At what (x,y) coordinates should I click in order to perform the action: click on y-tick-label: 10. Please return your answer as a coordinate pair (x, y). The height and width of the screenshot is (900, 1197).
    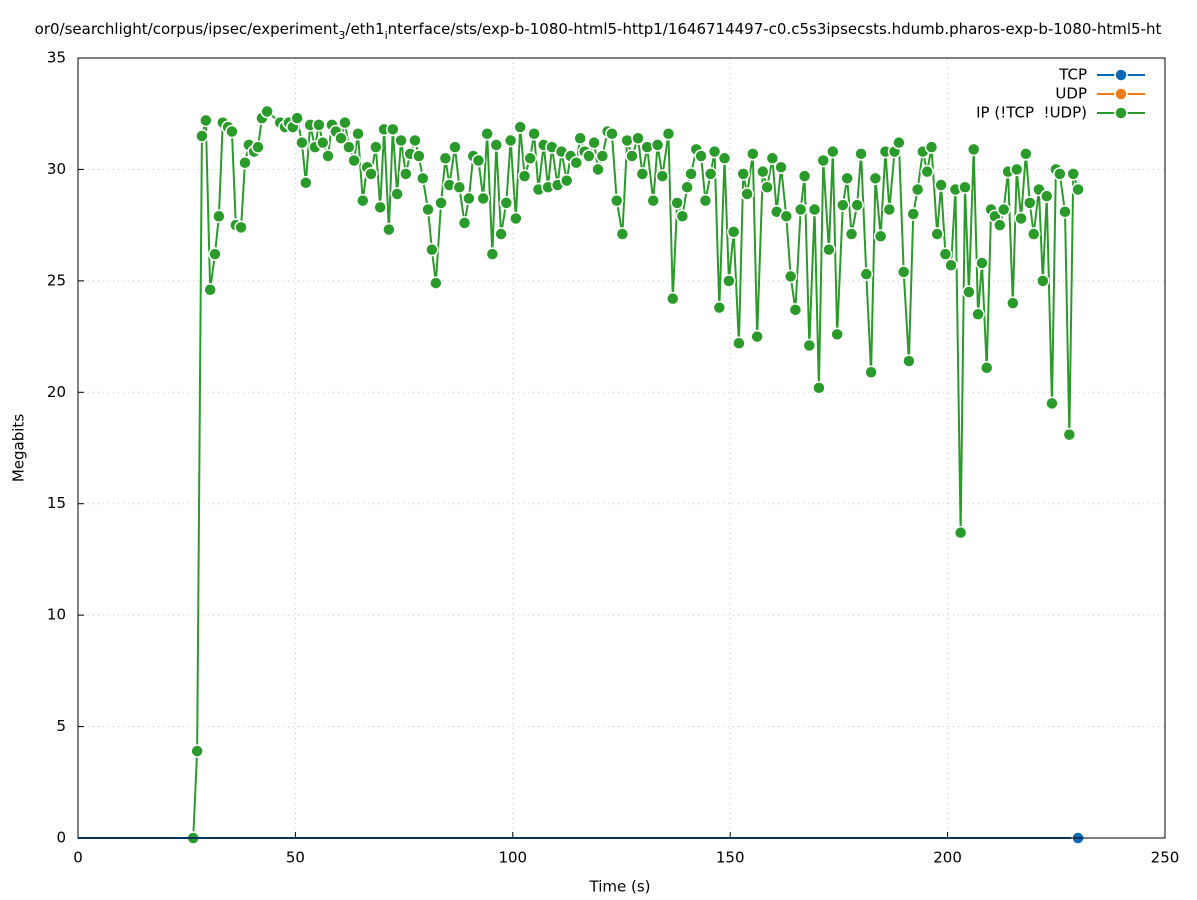
    Looking at the image, I should click on (56, 615).